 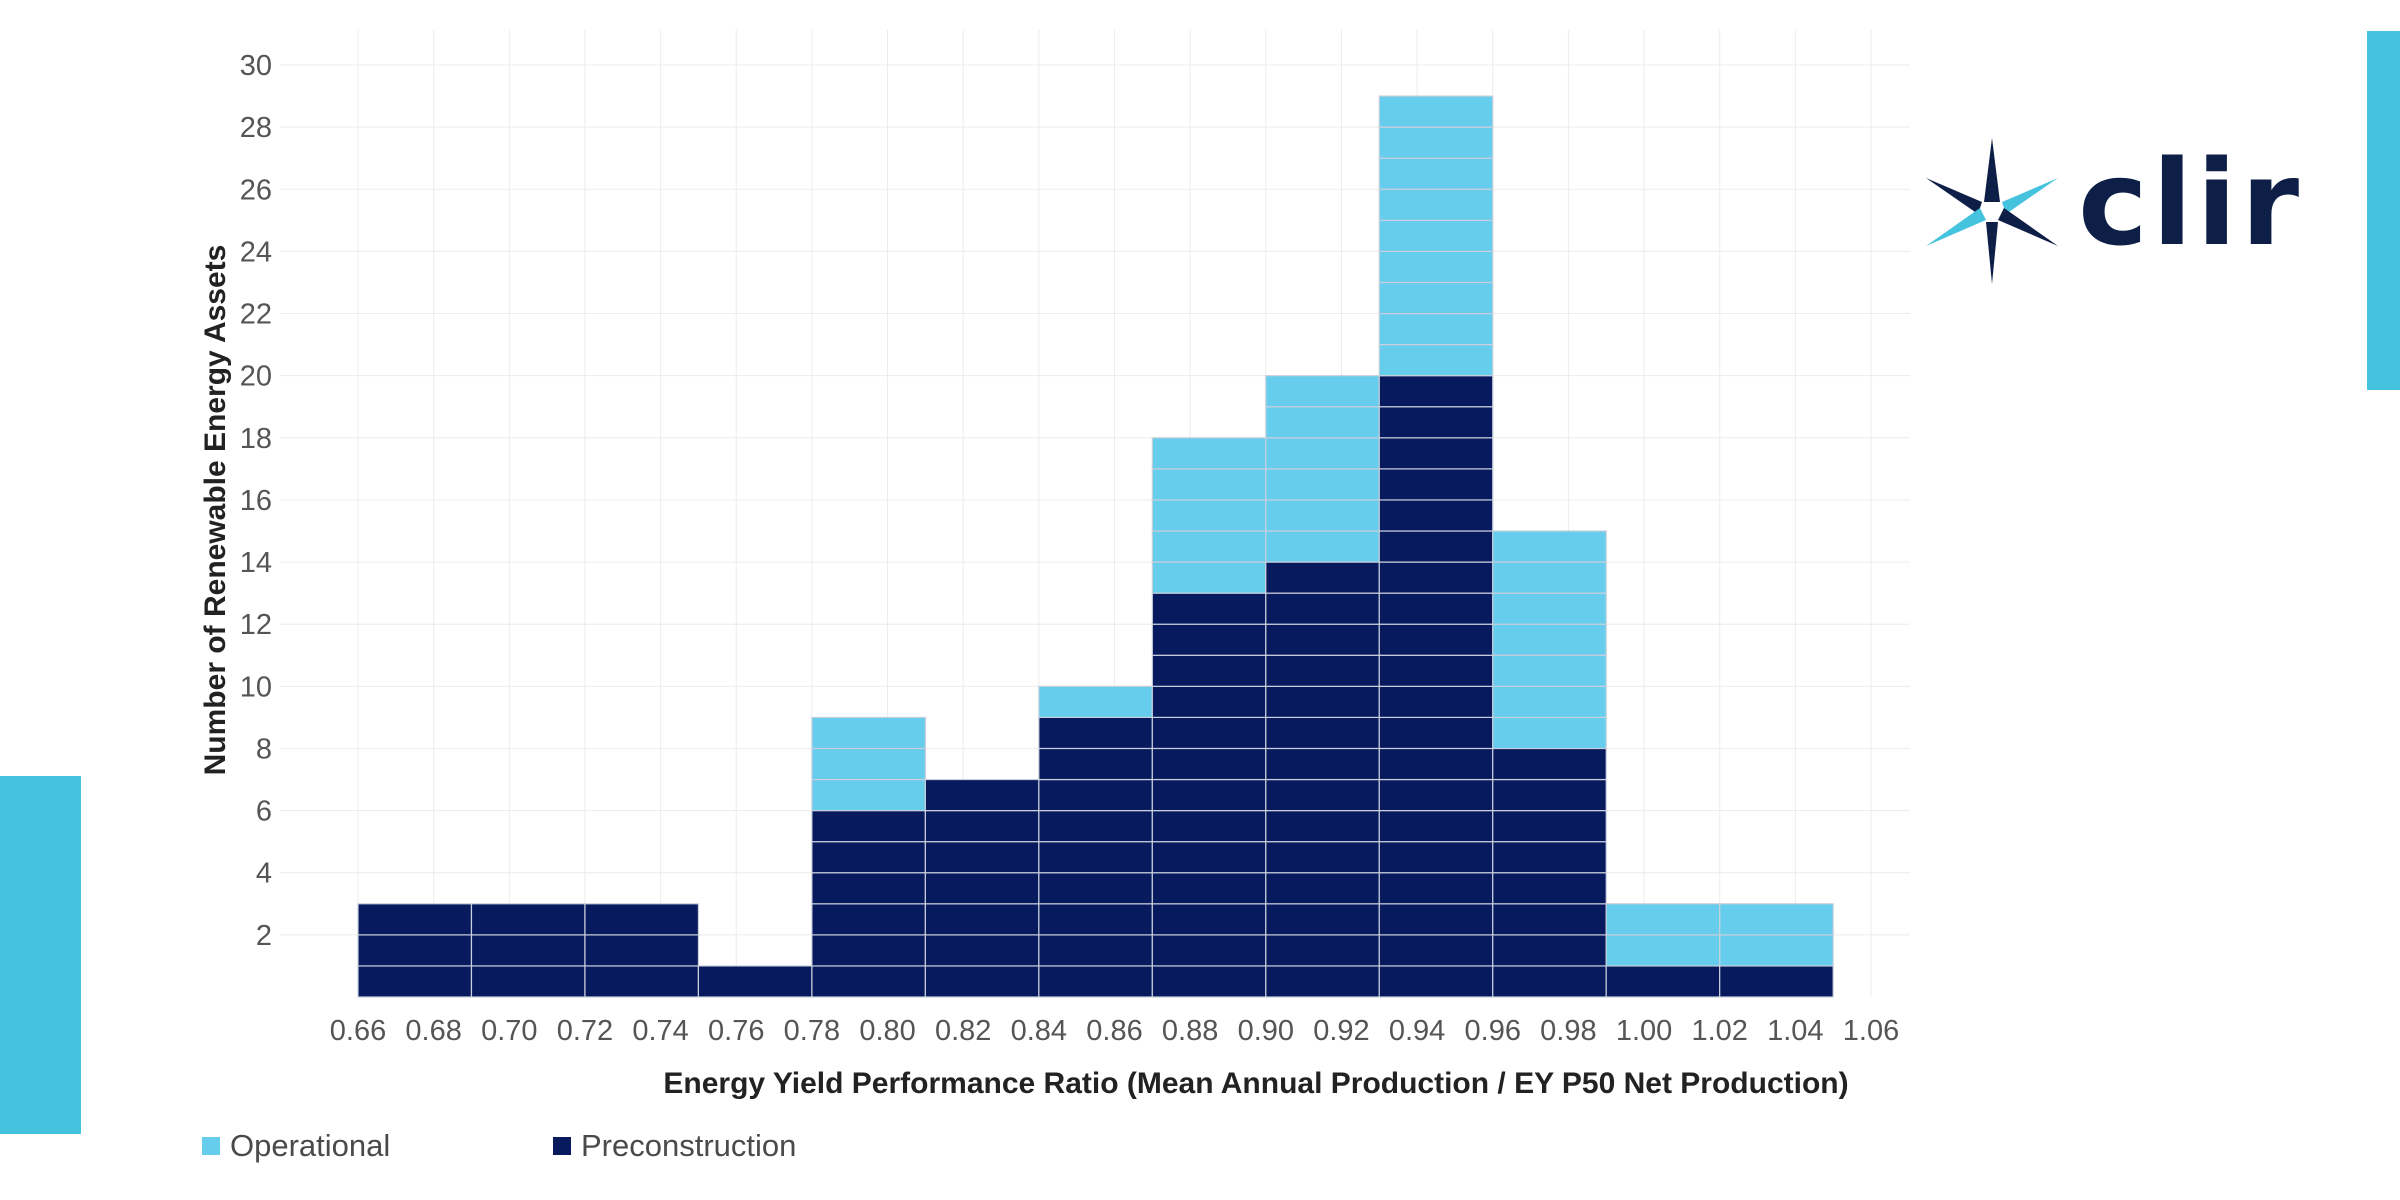 What do you see at coordinates (1568, 1031) in the screenshot?
I see `x-tick-label: 0.98` at bounding box center [1568, 1031].